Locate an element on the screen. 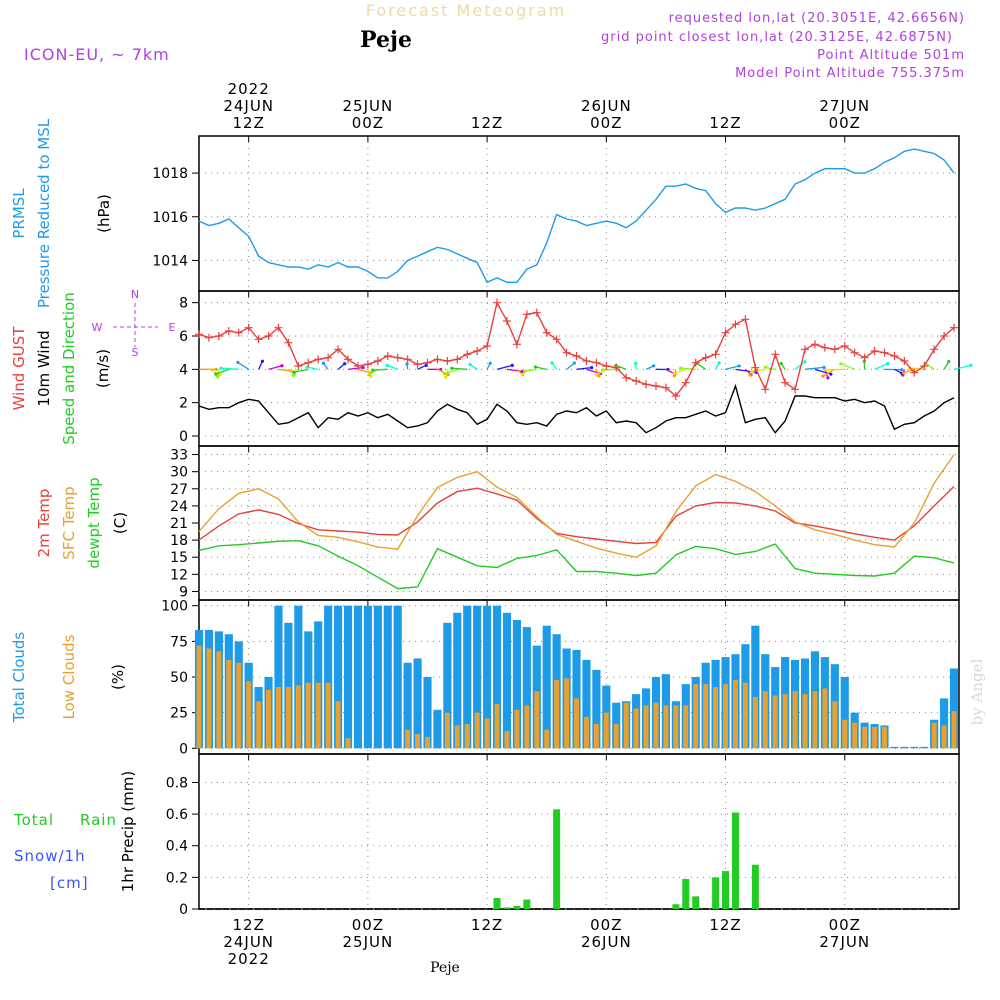 This screenshot has width=1000, height=1000. y-tick-label: 1014 is located at coordinates (170, 261).